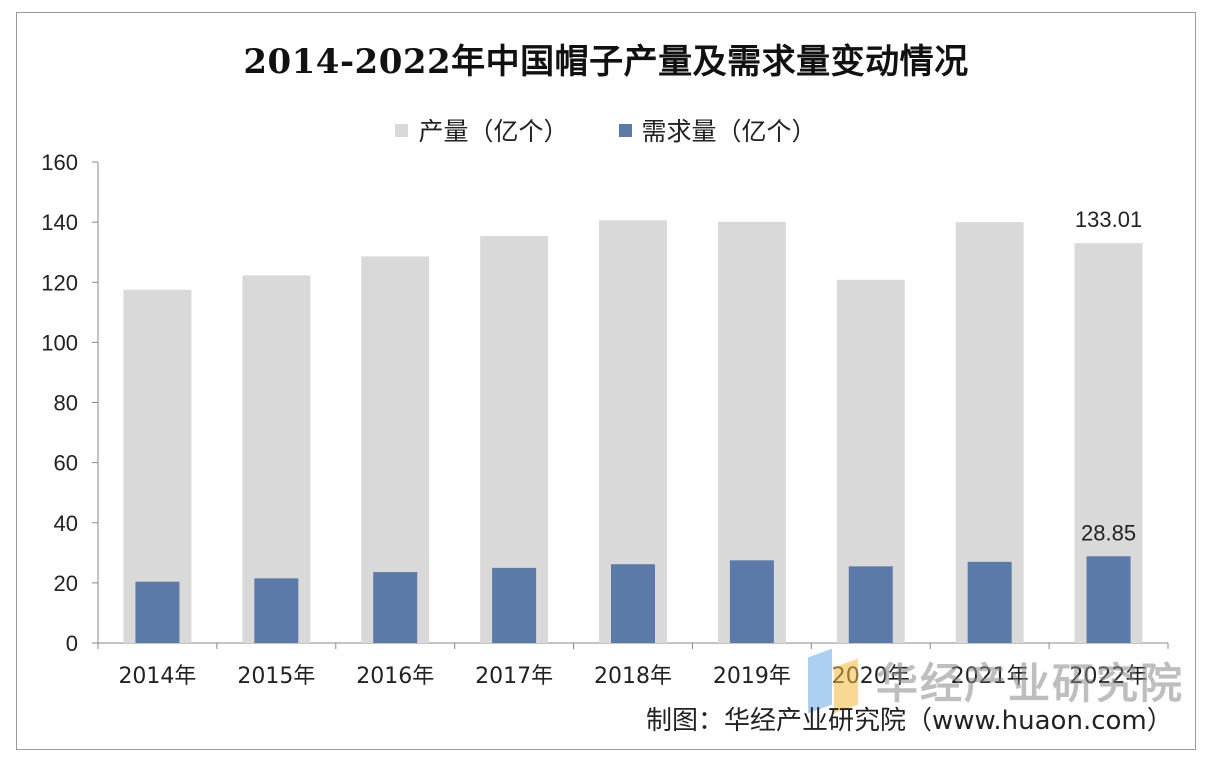 Image resolution: width=1212 pixels, height=762 pixels. What do you see at coordinates (990, 676) in the screenshot?
I see `x-tick-label: 2021年` at bounding box center [990, 676].